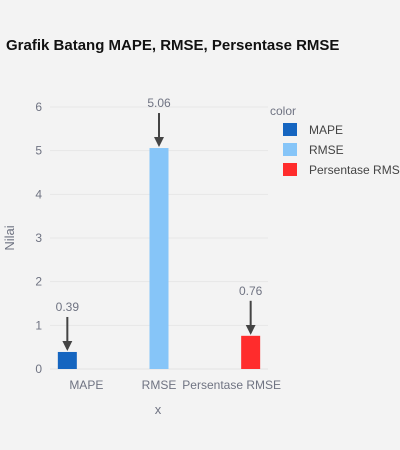 The height and width of the screenshot is (450, 400). Describe the element at coordinates (290, 129) in the screenshot. I see `legend-swatch-mape` at that location.